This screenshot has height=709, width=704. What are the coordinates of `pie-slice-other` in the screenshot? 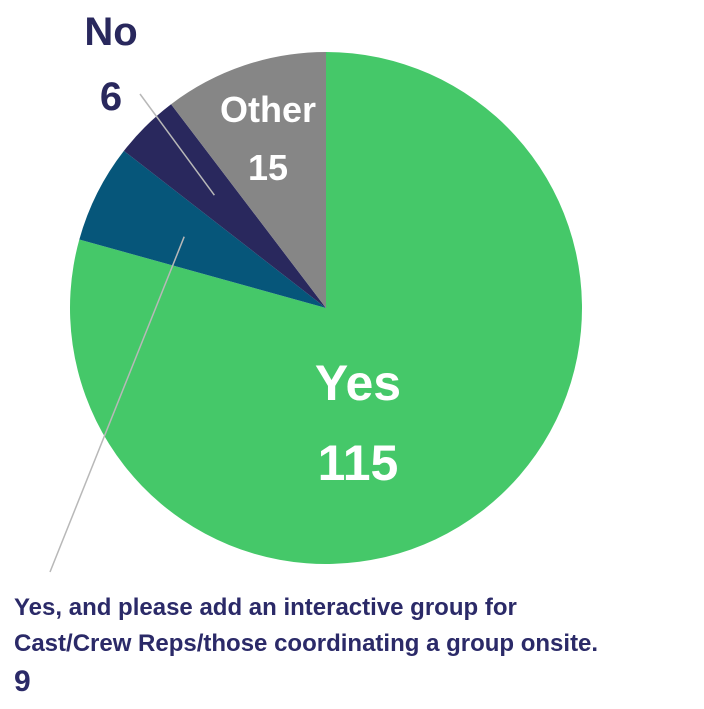 It's located at (248, 180).